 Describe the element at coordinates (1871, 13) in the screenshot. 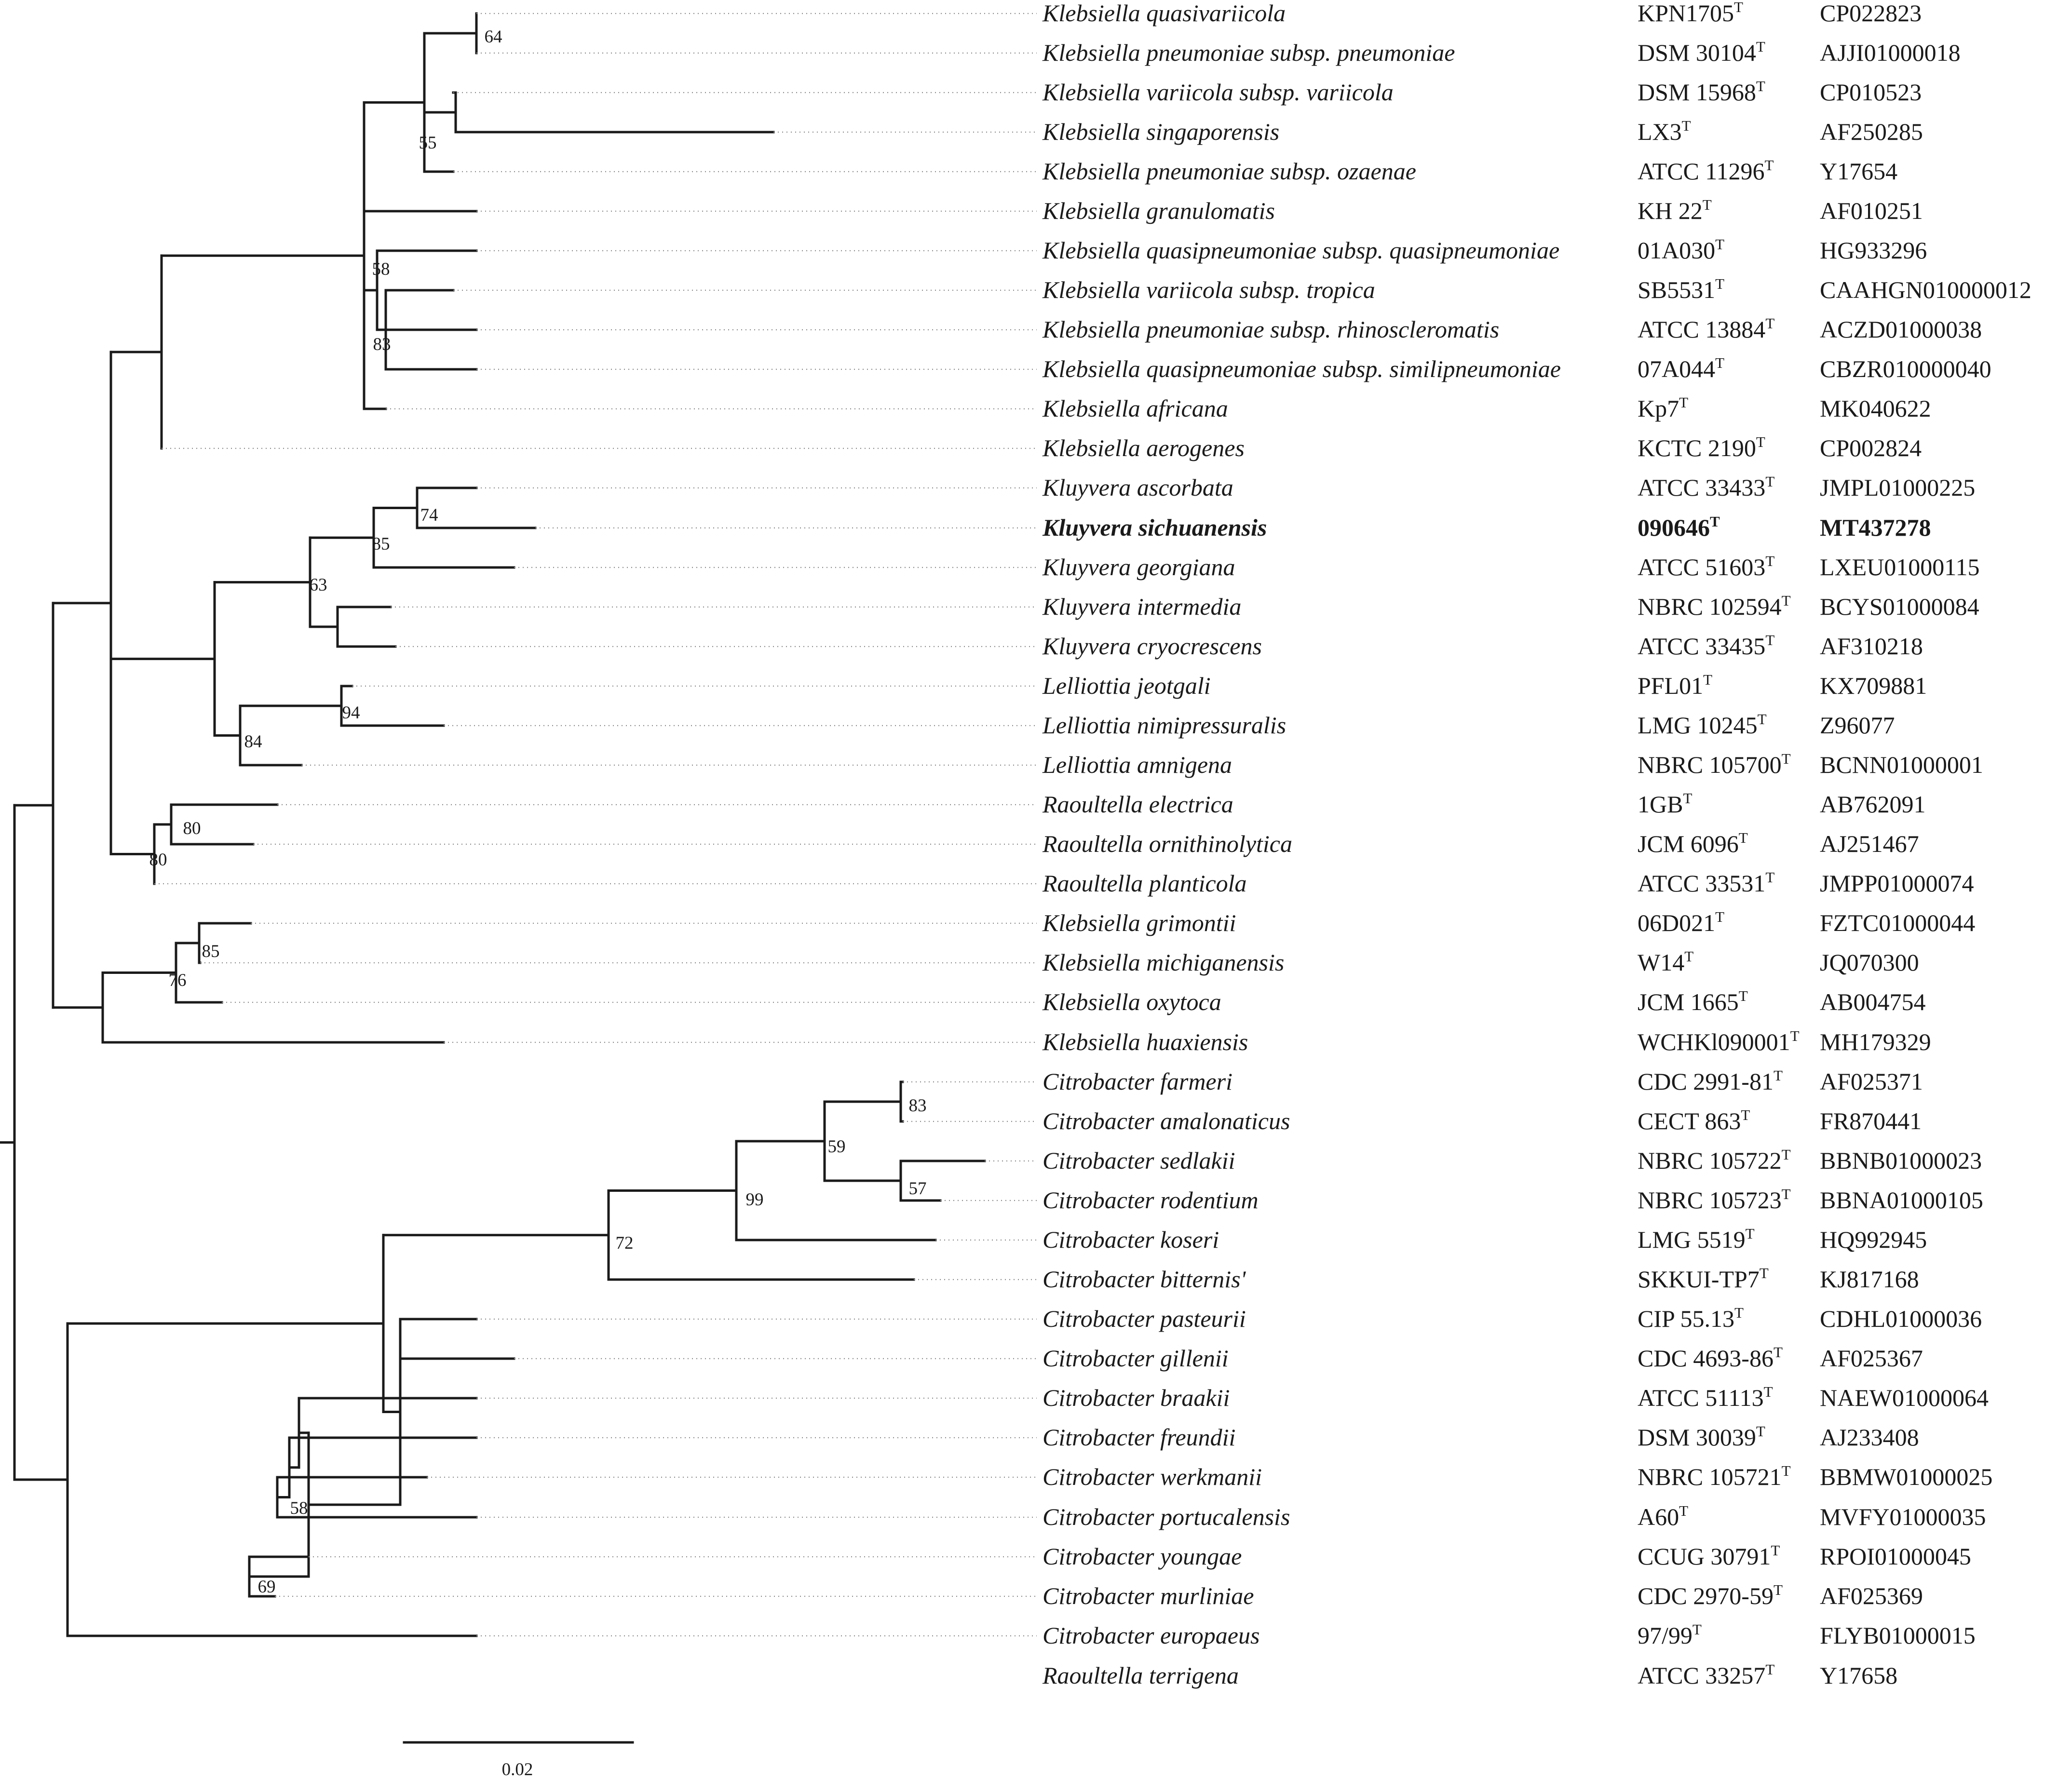

I see `accession-number: CP022823` at that location.